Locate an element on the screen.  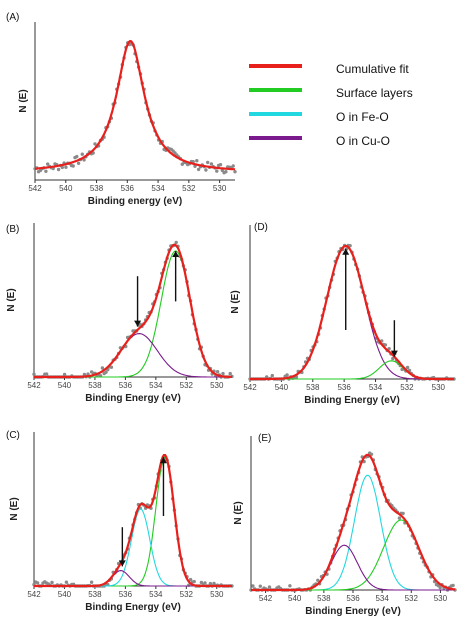
data-points is located at coordinates (352, 312).